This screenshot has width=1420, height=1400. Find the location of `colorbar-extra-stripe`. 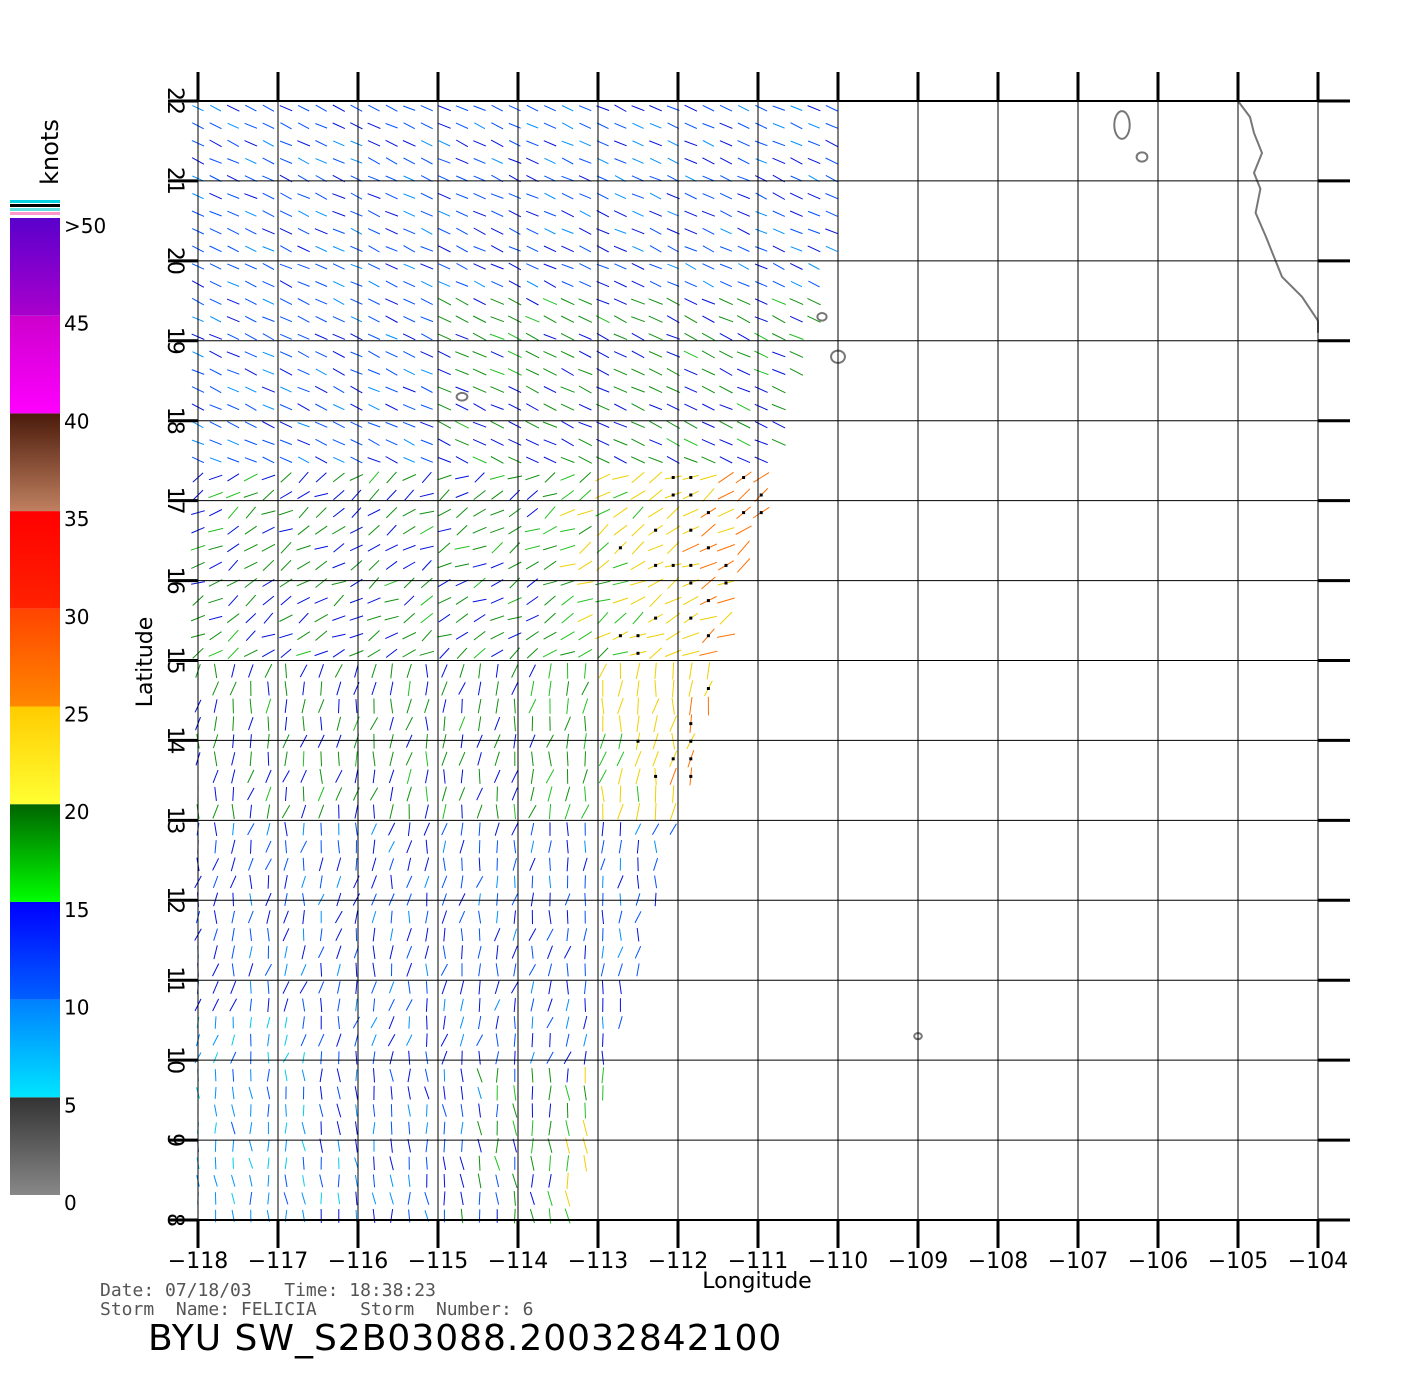

colorbar-extra-stripe is located at coordinates (35, 201).